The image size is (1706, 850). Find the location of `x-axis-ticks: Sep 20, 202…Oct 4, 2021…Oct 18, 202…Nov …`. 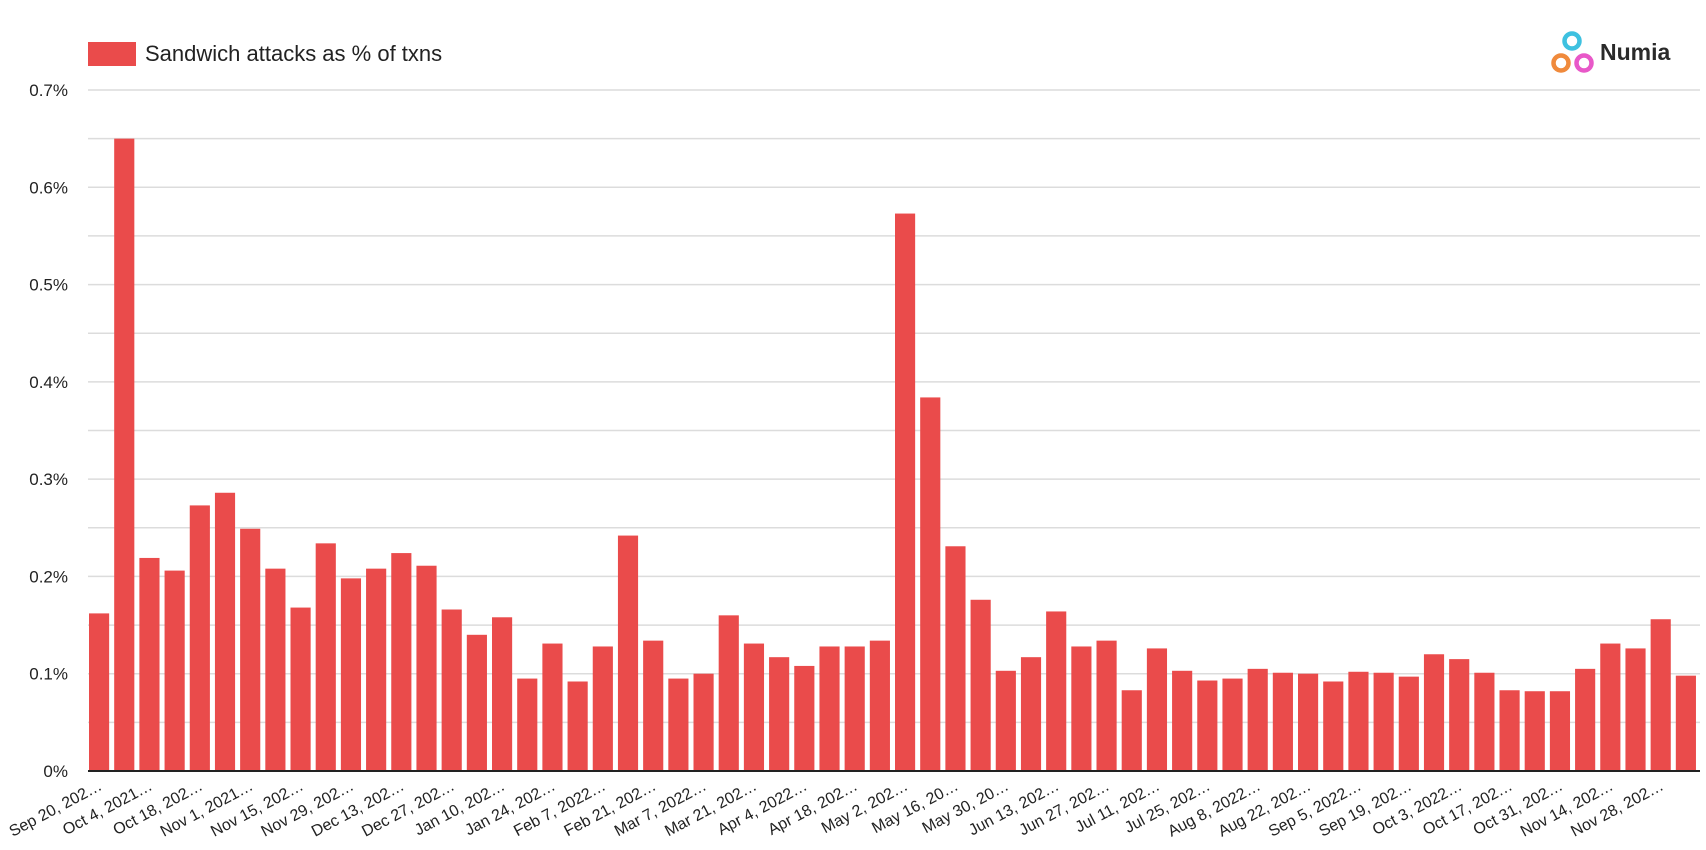

x-axis-ticks: Sep 20, 202…Oct 4, 2021…Oct 18, 202…Nov … is located at coordinates (837, 809).